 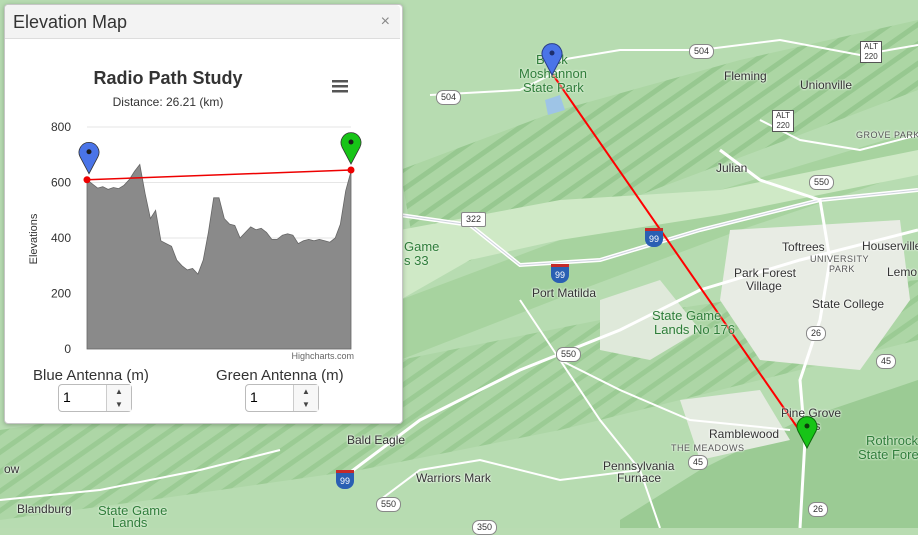 I want to click on place-label: Houserville, so click(x=890, y=246).